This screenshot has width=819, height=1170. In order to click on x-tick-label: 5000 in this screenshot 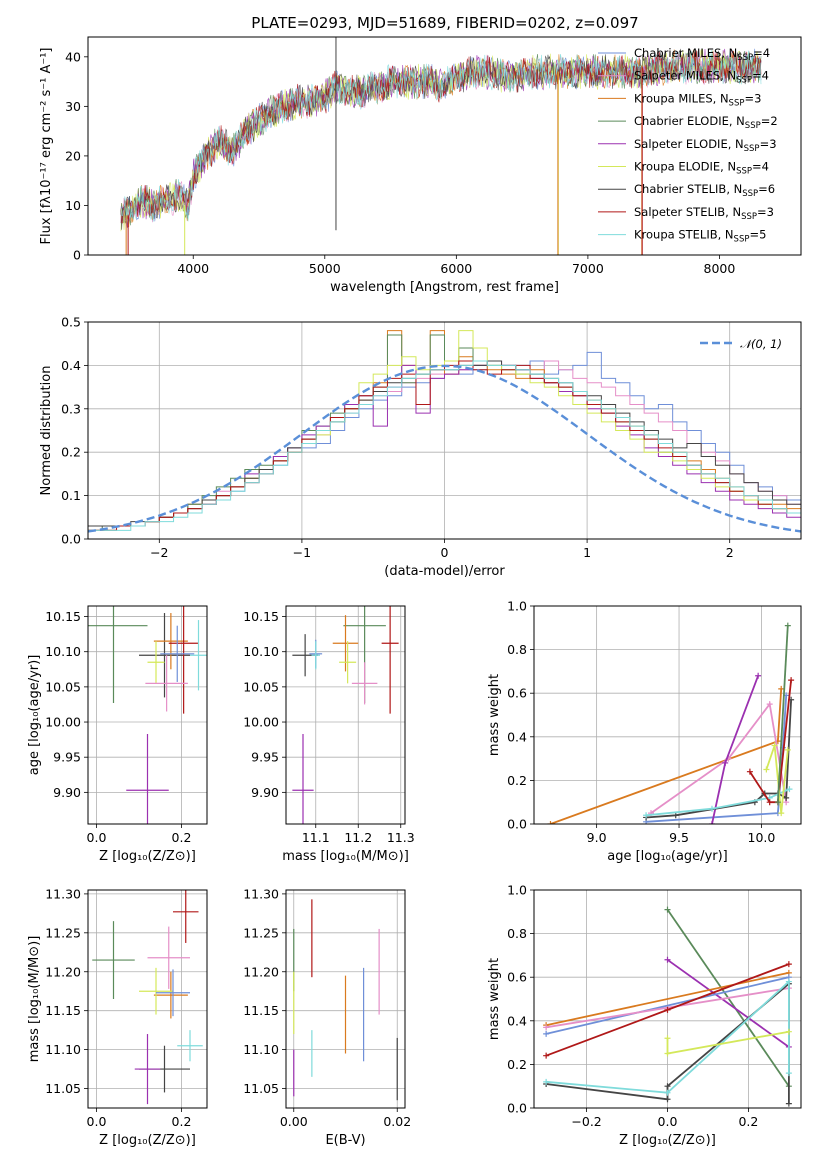, I will do `click(325, 268)`.